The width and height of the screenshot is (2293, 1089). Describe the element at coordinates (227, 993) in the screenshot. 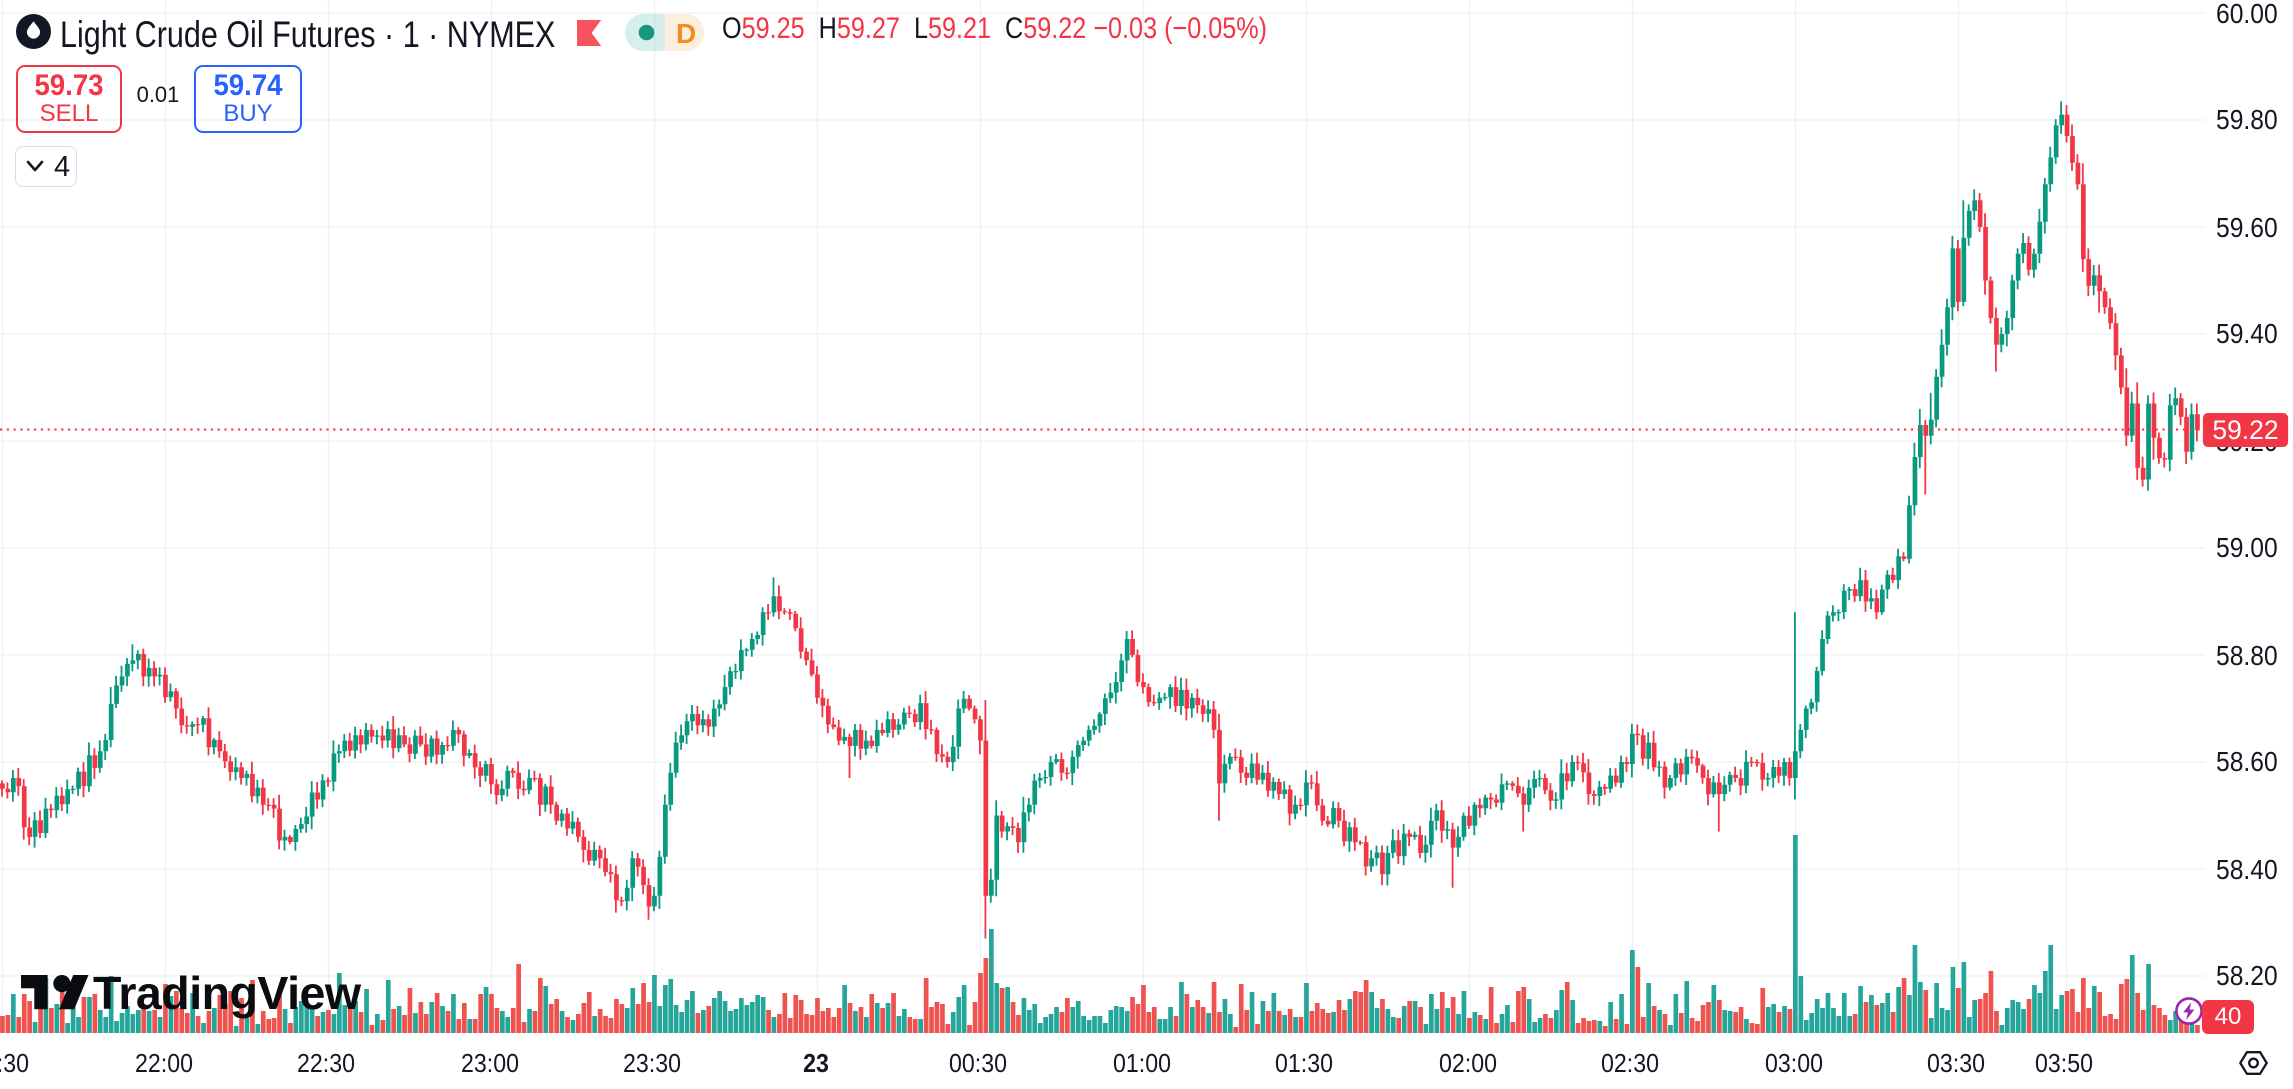

I see `svg-text: TradingView` at that location.